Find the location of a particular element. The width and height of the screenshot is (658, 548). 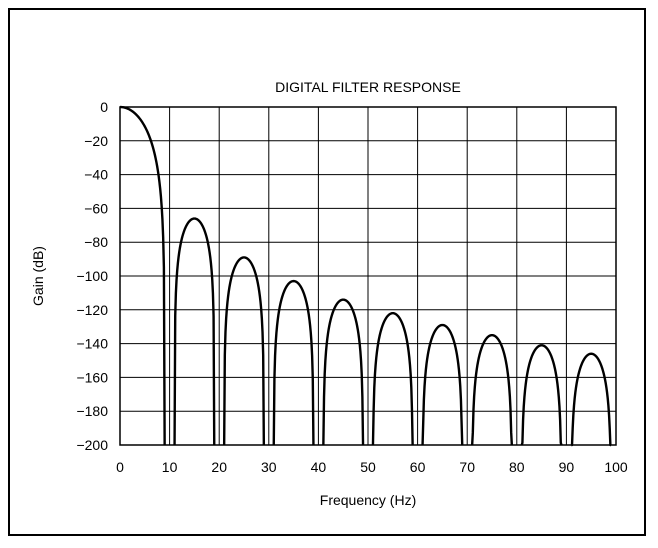

y-axis-label: Gain (dB) is located at coordinates (38, 276).